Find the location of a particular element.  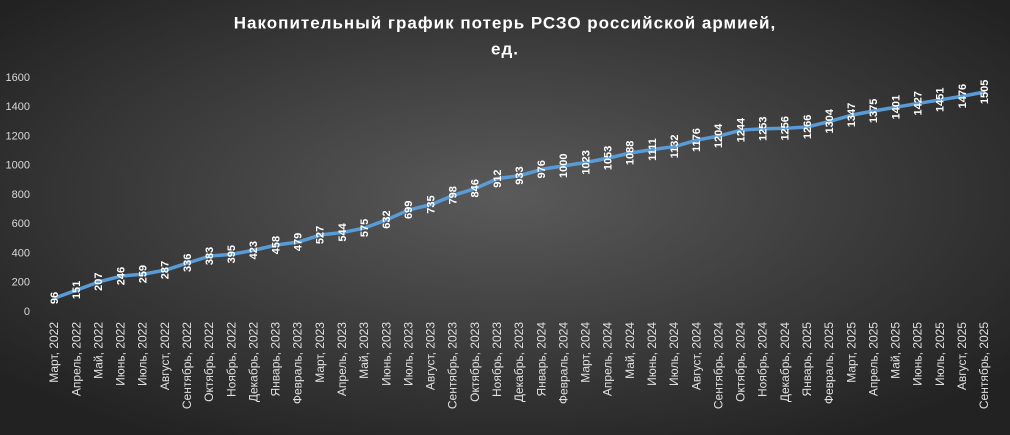

x-tick-label: Апрель, 2022 is located at coordinates (76, 359).